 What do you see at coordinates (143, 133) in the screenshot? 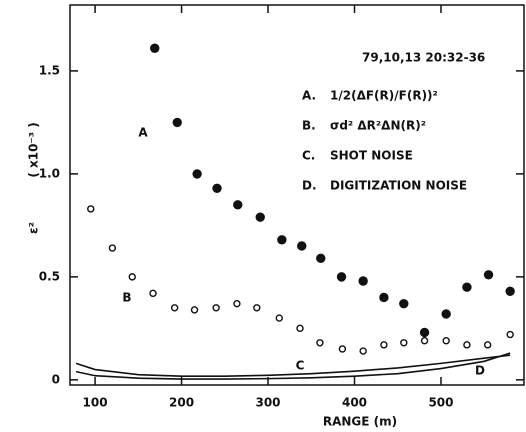
I see `series-name: A` at bounding box center [143, 133].